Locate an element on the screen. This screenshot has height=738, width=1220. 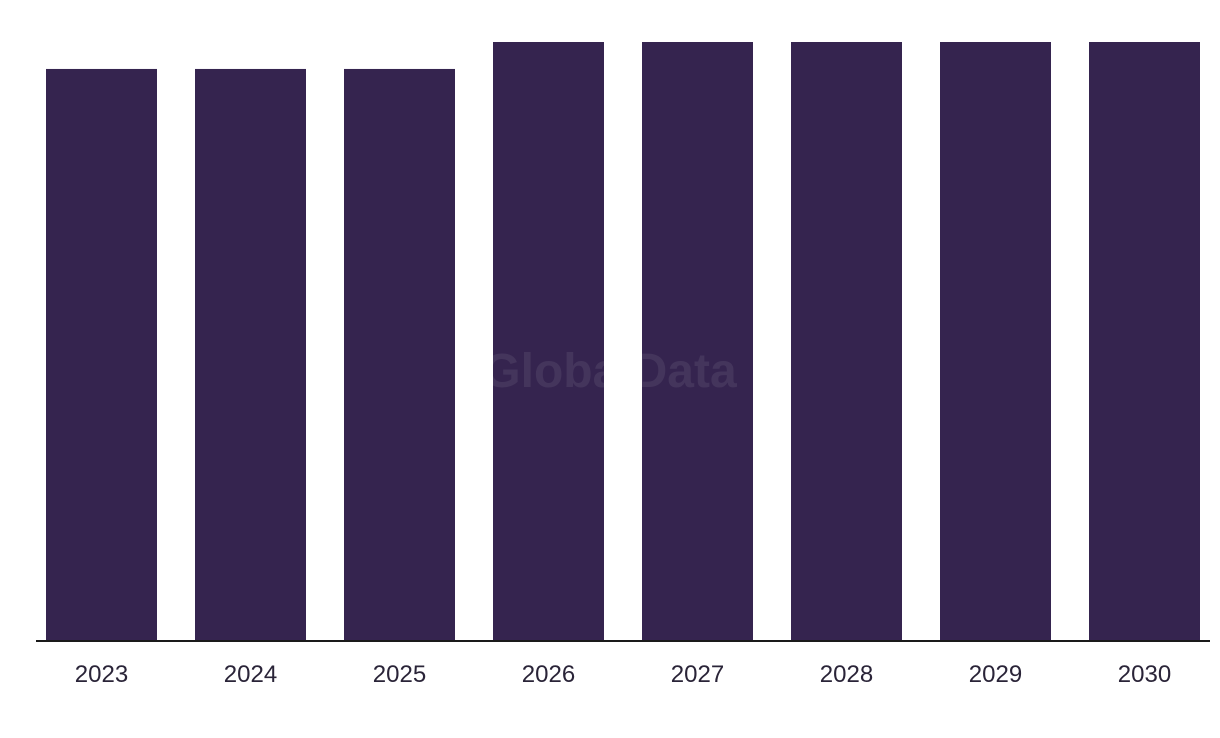
bar-2029 is located at coordinates (995, 341).